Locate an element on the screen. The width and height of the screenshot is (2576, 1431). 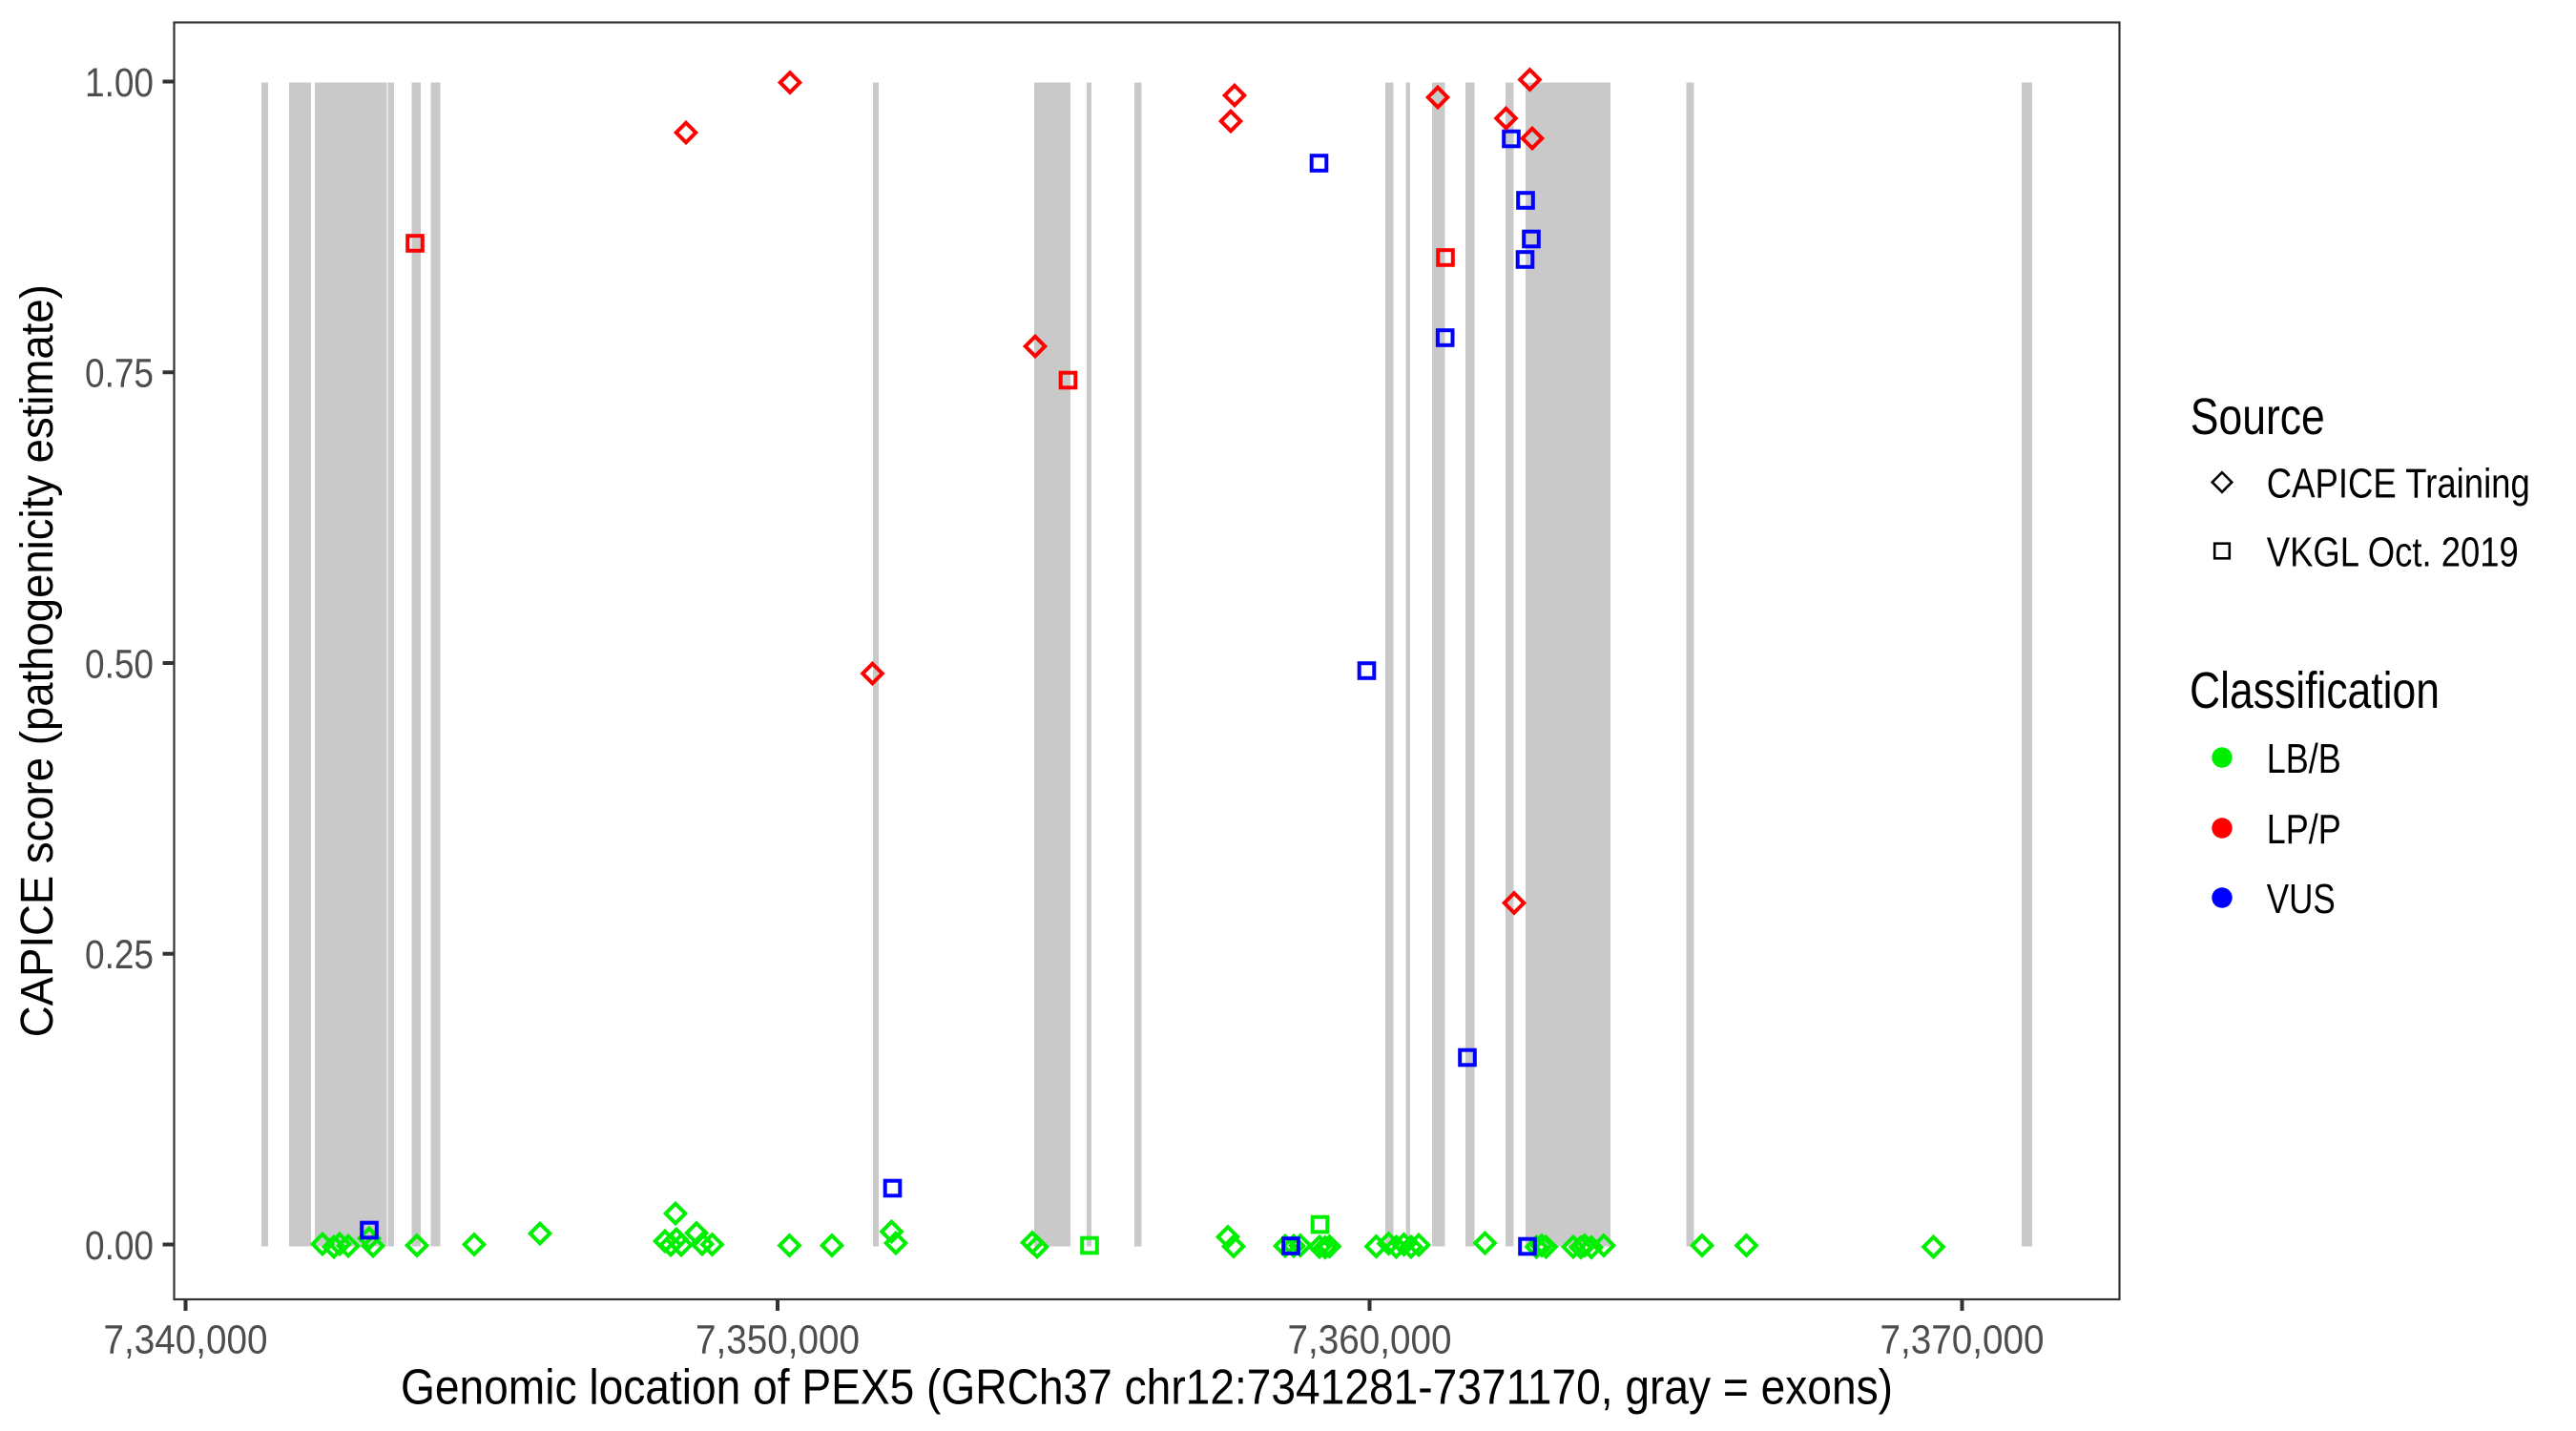
svg-text: 7,350,000 is located at coordinates (778, 1340).